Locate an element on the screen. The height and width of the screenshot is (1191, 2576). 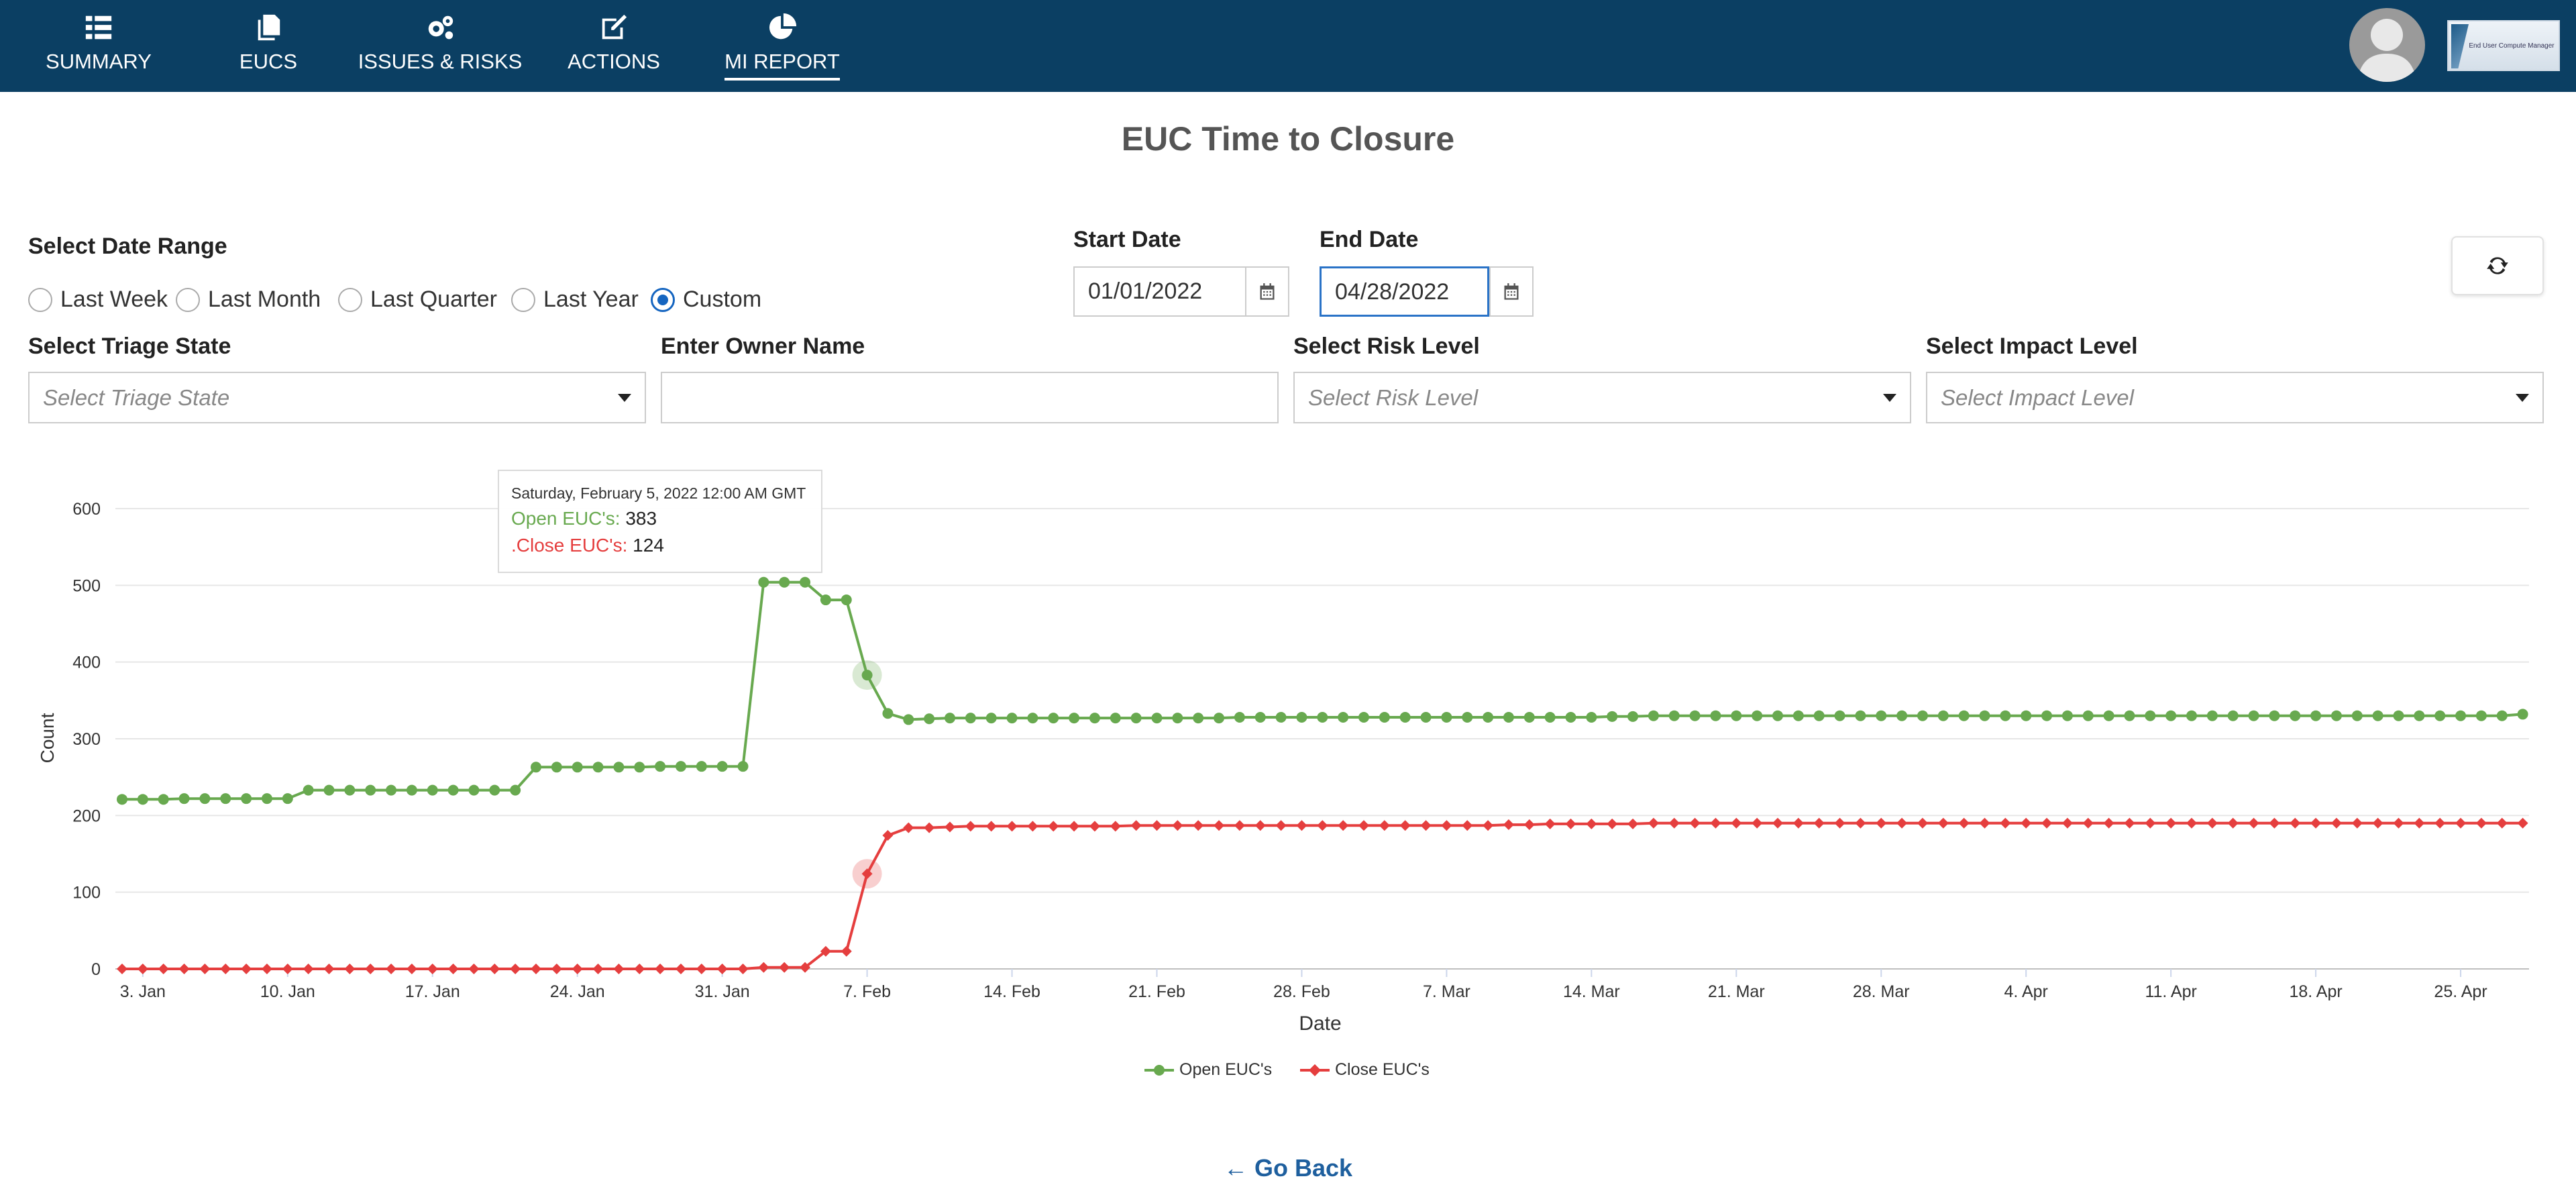
pie-chart-icon is located at coordinates (783, 26).